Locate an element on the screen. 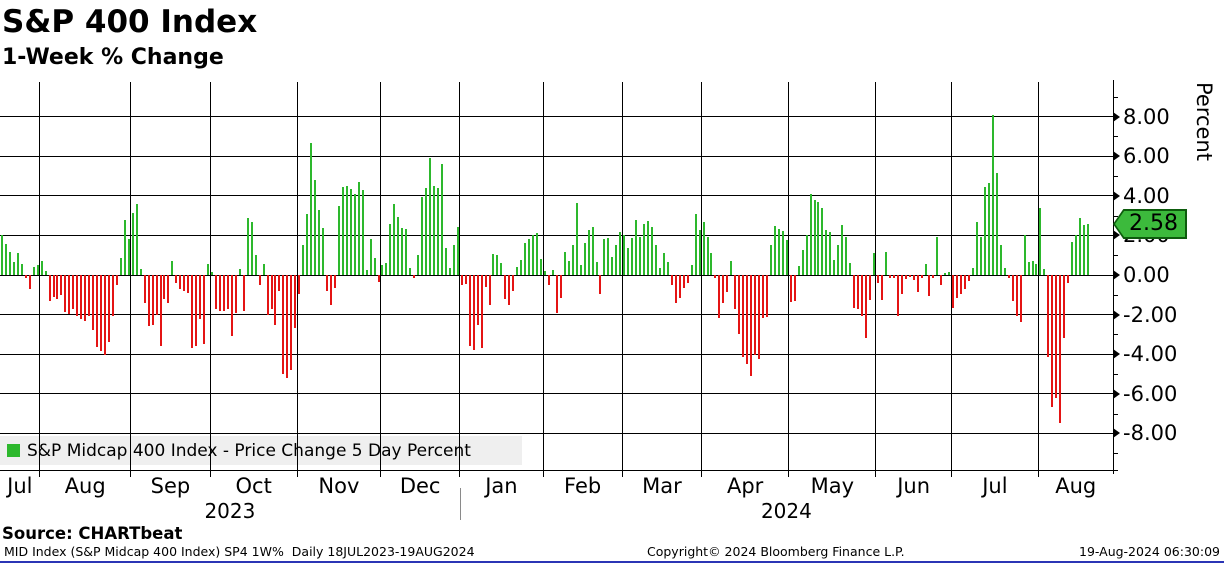  y-axis-tick-label: 6.00 is located at coordinates (1146, 156).